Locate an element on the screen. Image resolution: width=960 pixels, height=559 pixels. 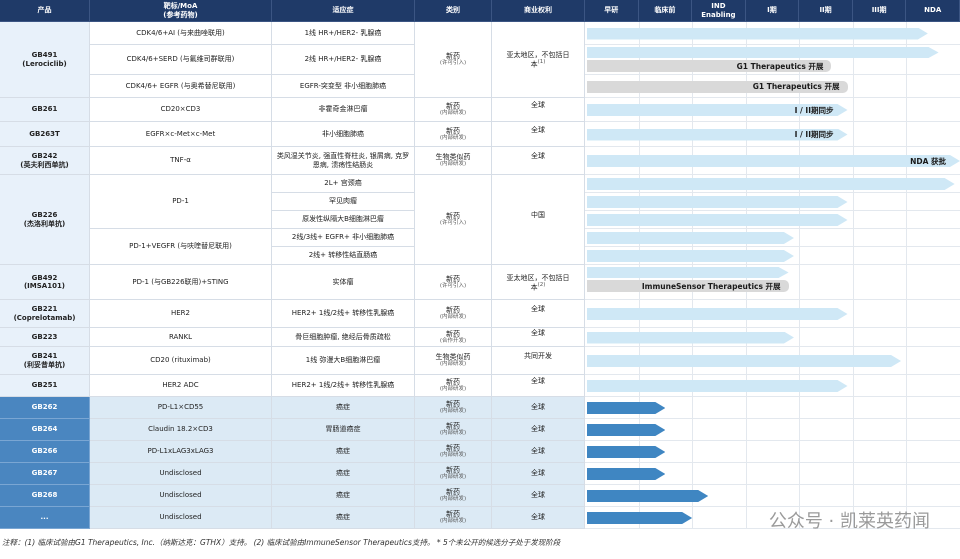
product-cell: GB264 is located at coordinates (45, 430).